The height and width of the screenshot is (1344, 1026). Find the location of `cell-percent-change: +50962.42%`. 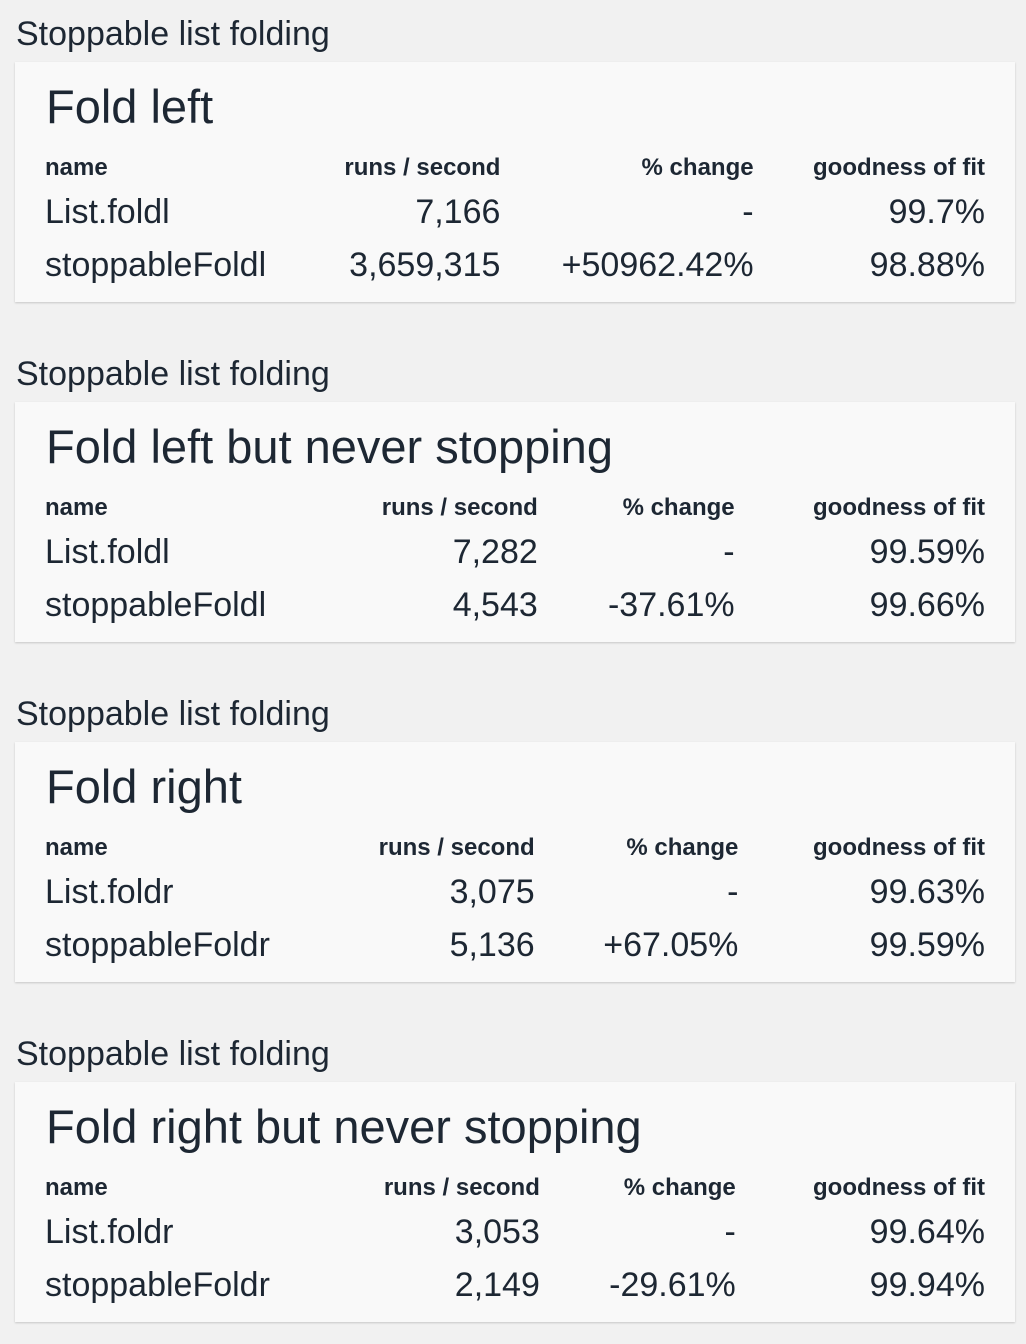

cell-percent-change: +50962.42% is located at coordinates (657, 265).